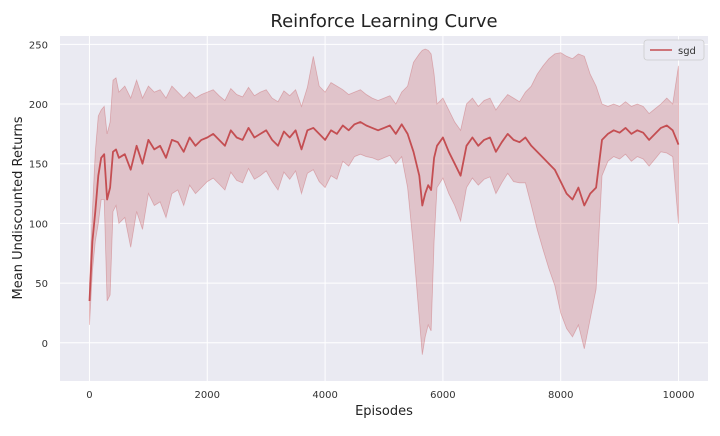 The image size is (720, 436). Describe the element at coordinates (38, 165) in the screenshot. I see `y-tick-label: 150` at that location.